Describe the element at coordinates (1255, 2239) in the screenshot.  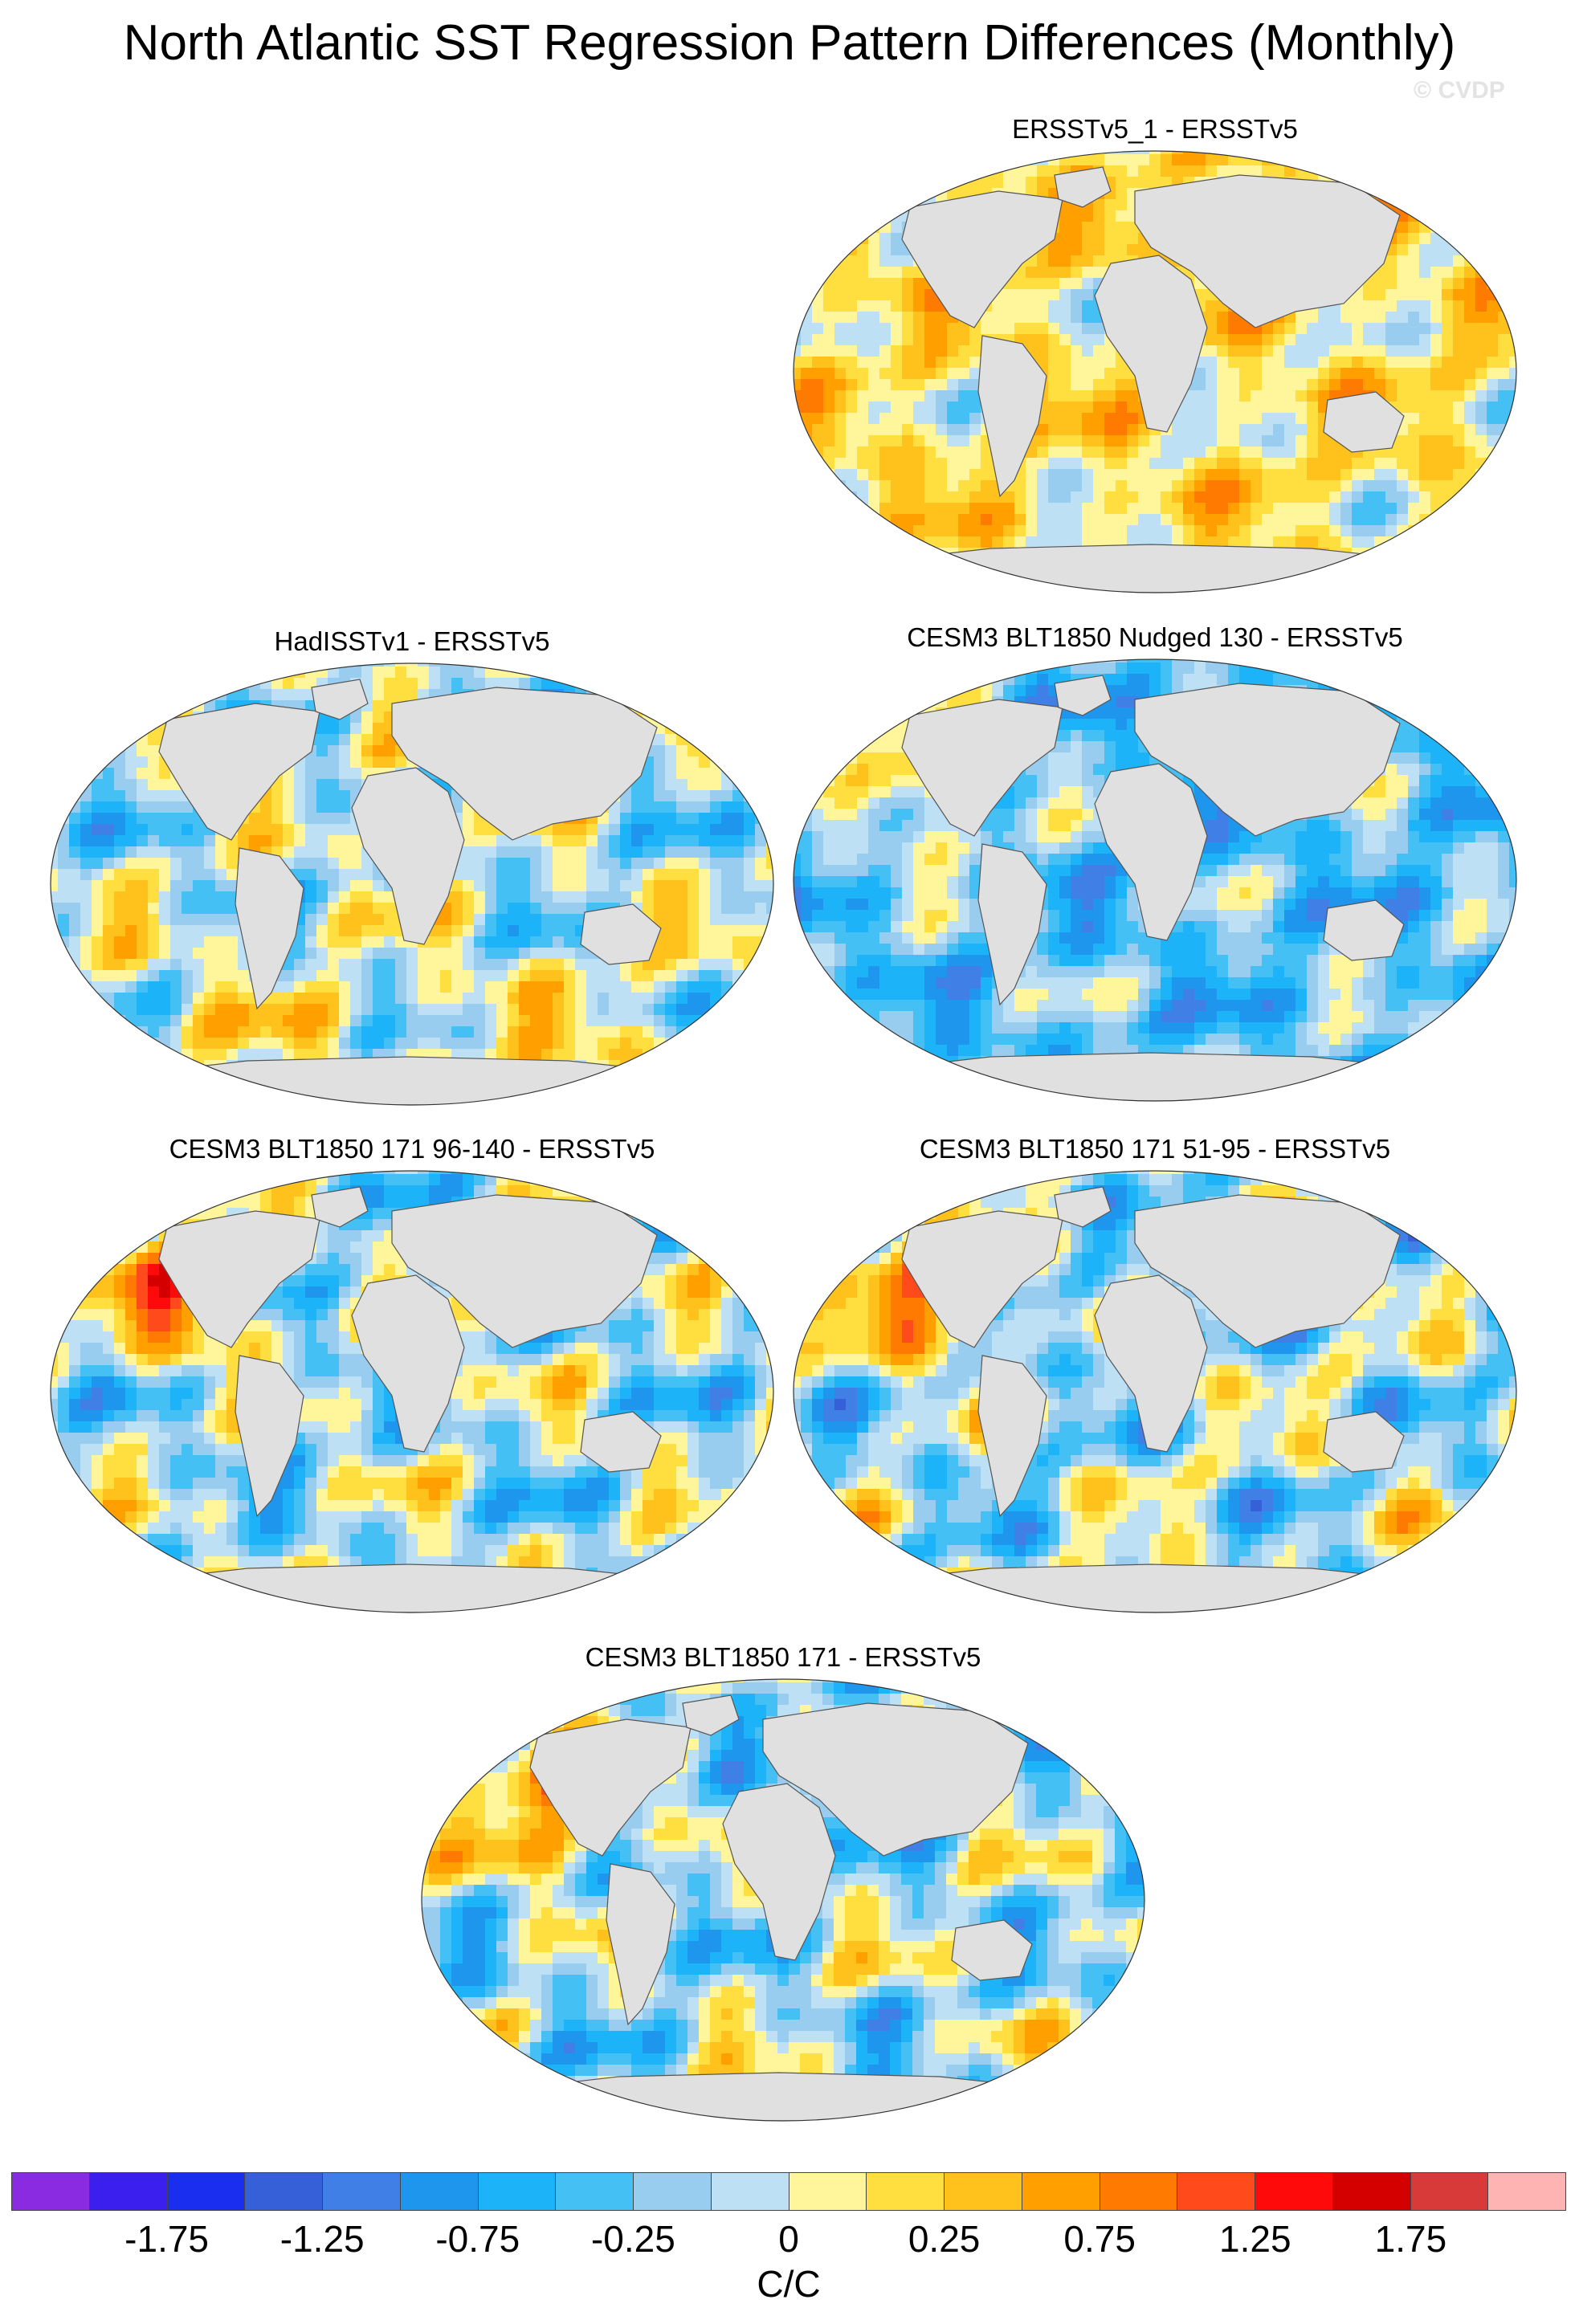
I see `colorbar-tick-label: 1.25` at that location.